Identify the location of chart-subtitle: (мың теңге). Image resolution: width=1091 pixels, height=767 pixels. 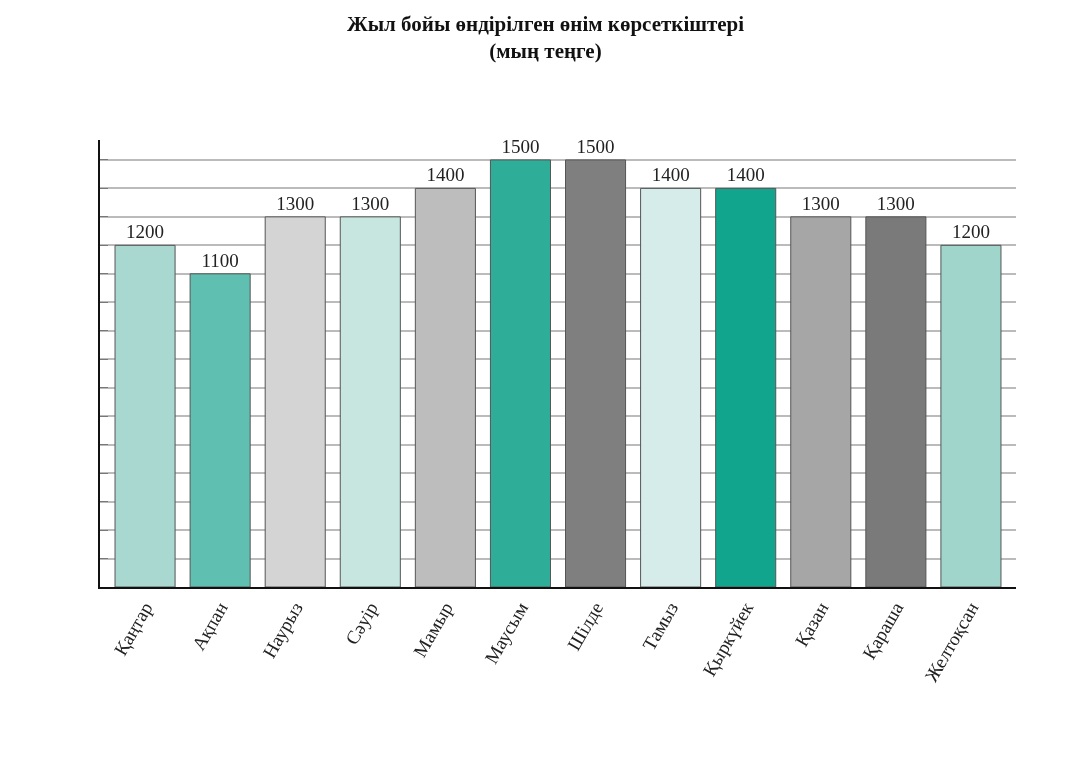
(545, 50).